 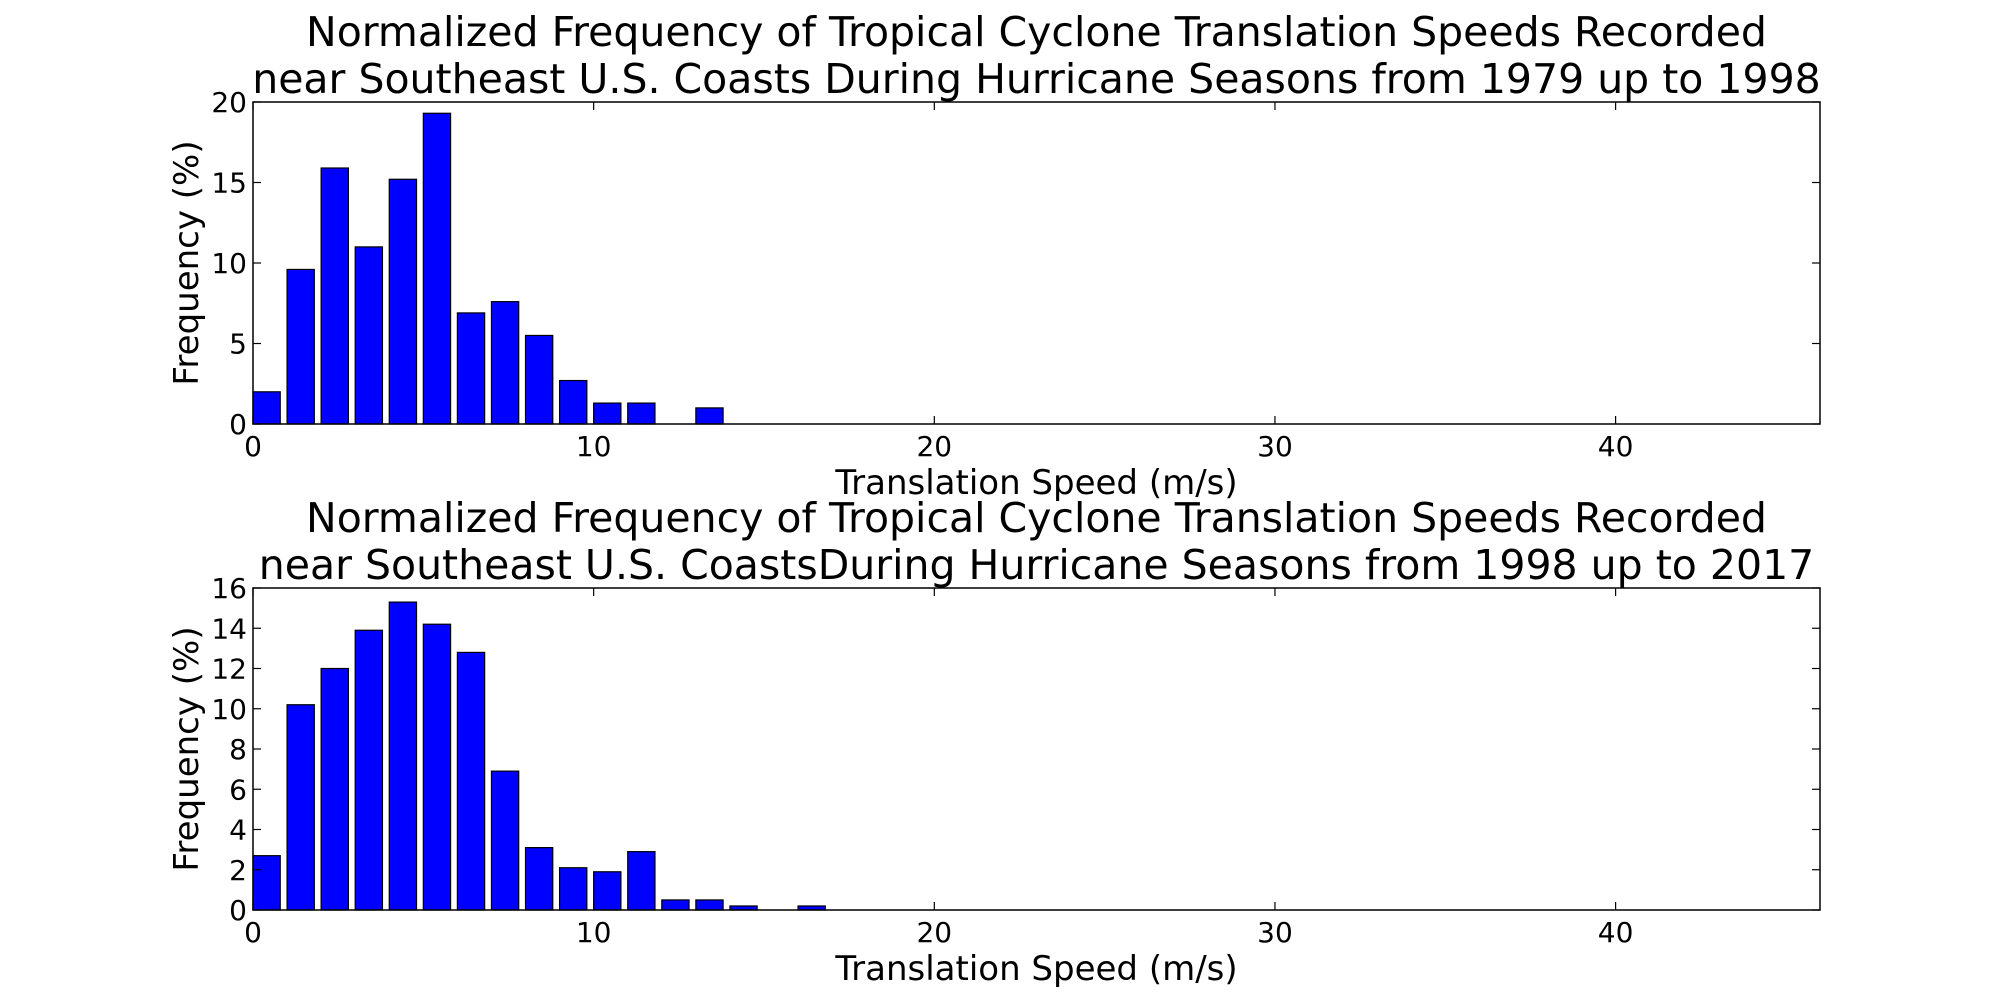 I want to click on y-tick-label: 20, so click(x=229, y=102).